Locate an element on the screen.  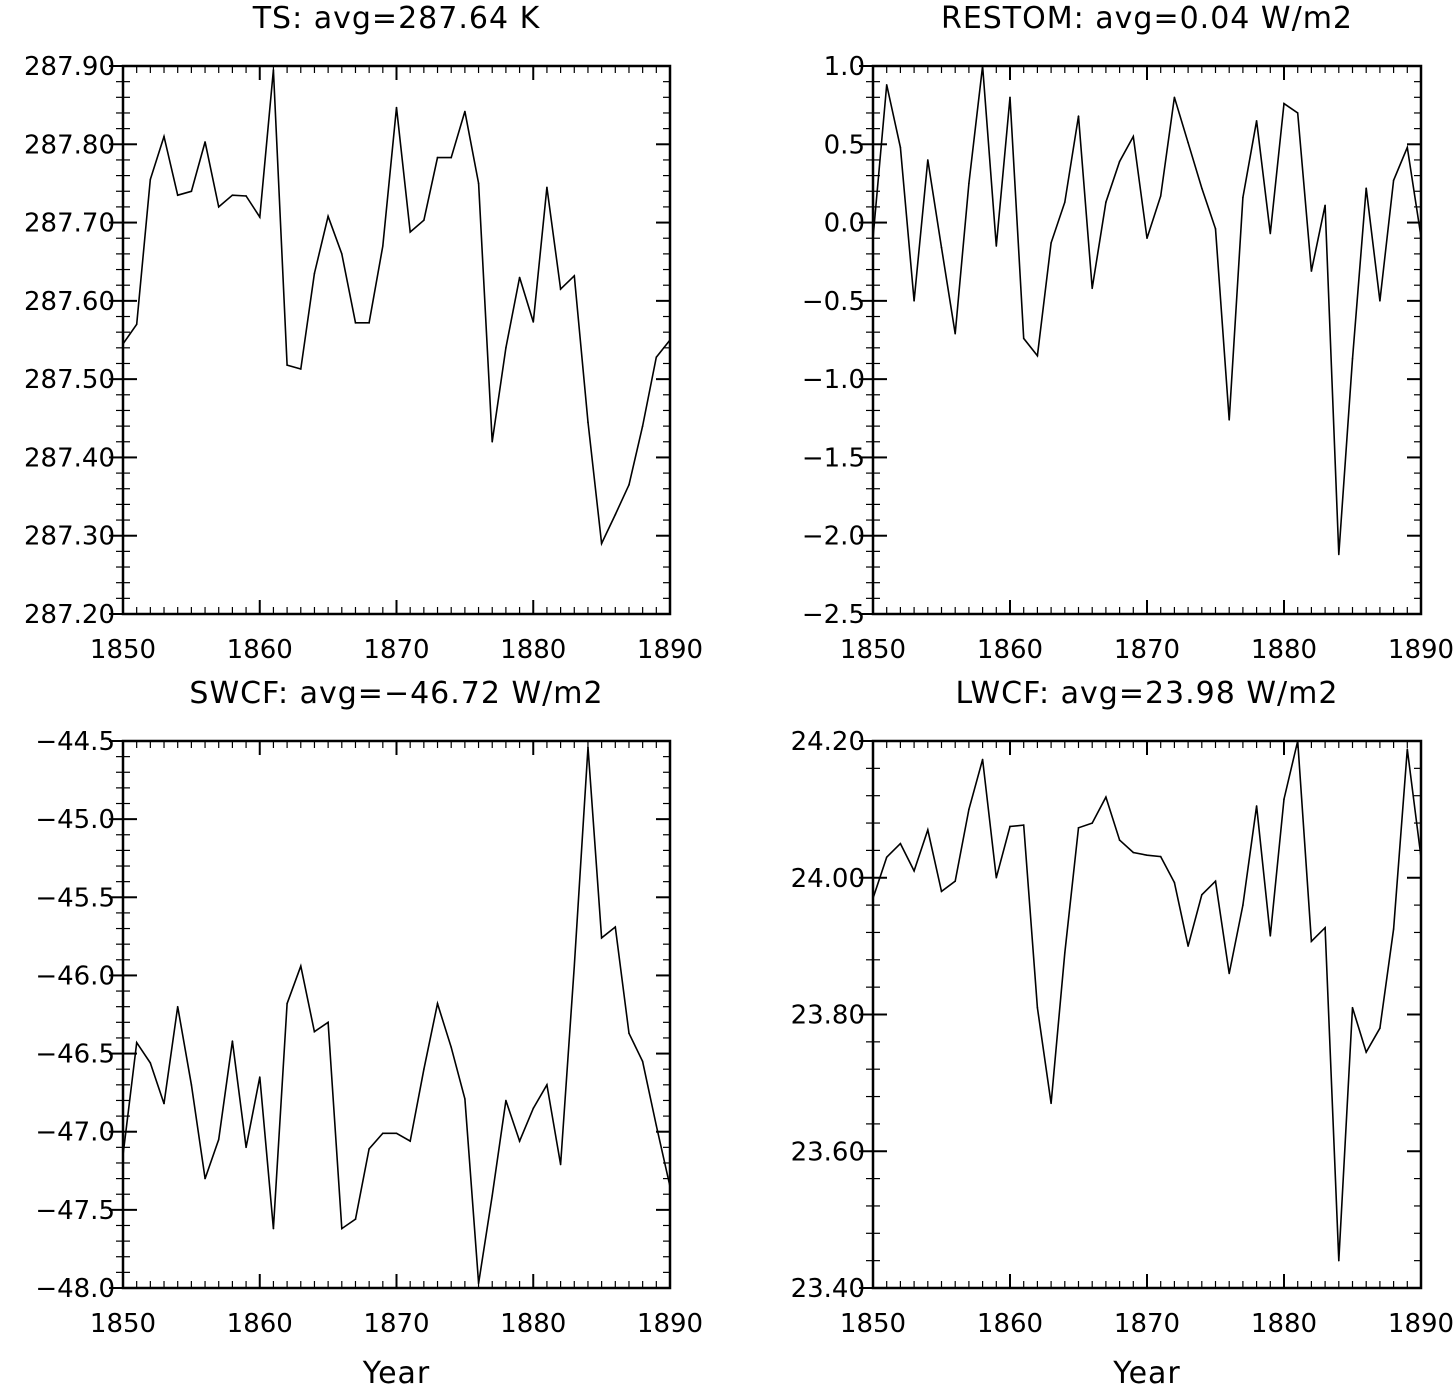
y-tick-label: 287.20 is located at coordinates (69, 615).